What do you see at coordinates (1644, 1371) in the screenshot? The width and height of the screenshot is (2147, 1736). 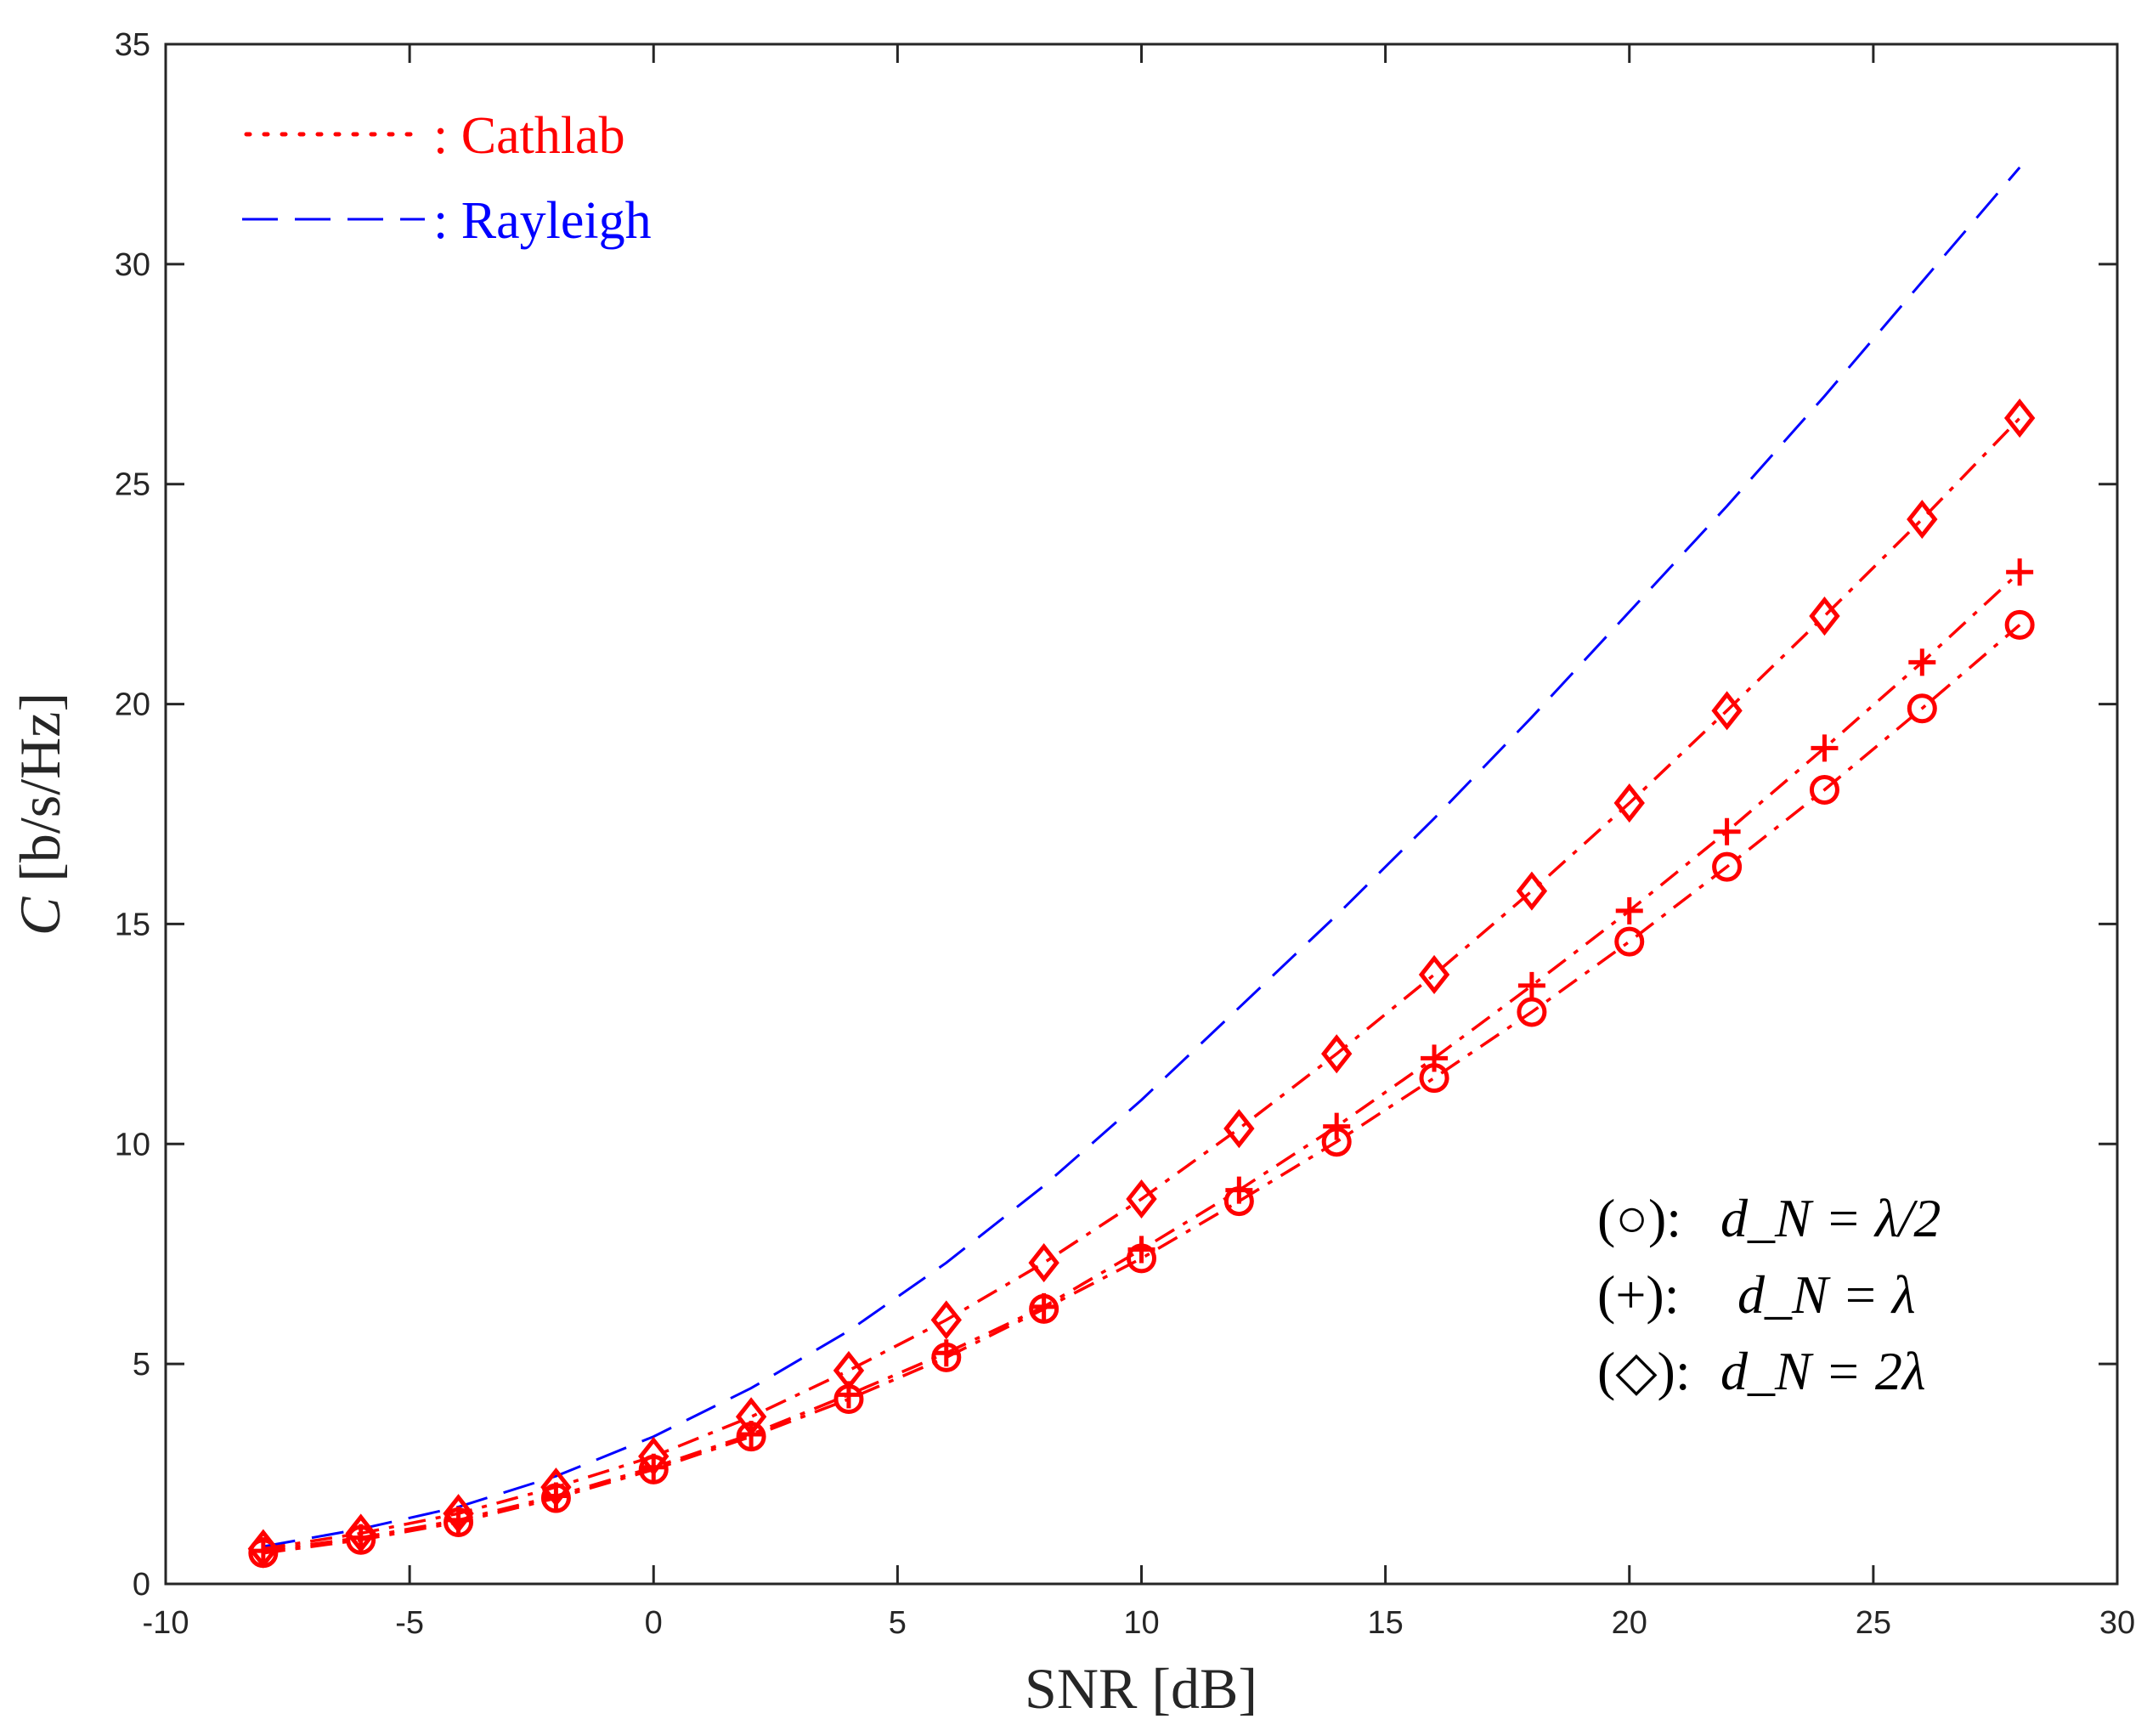 I see `annotation-marker-diamond: (◇):` at bounding box center [1644, 1371].